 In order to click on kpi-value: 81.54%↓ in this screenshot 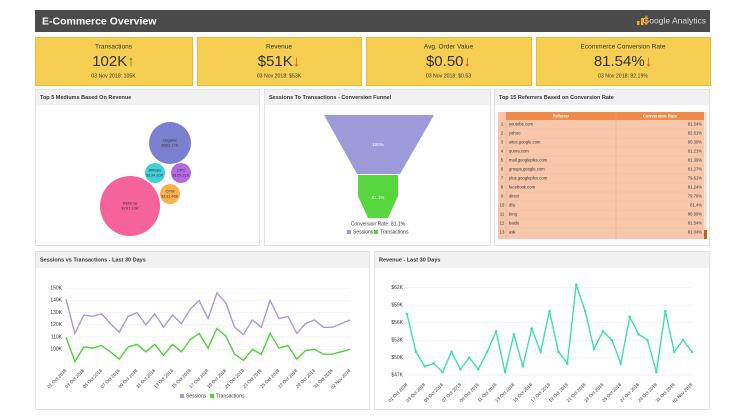, I will do `click(623, 61)`.